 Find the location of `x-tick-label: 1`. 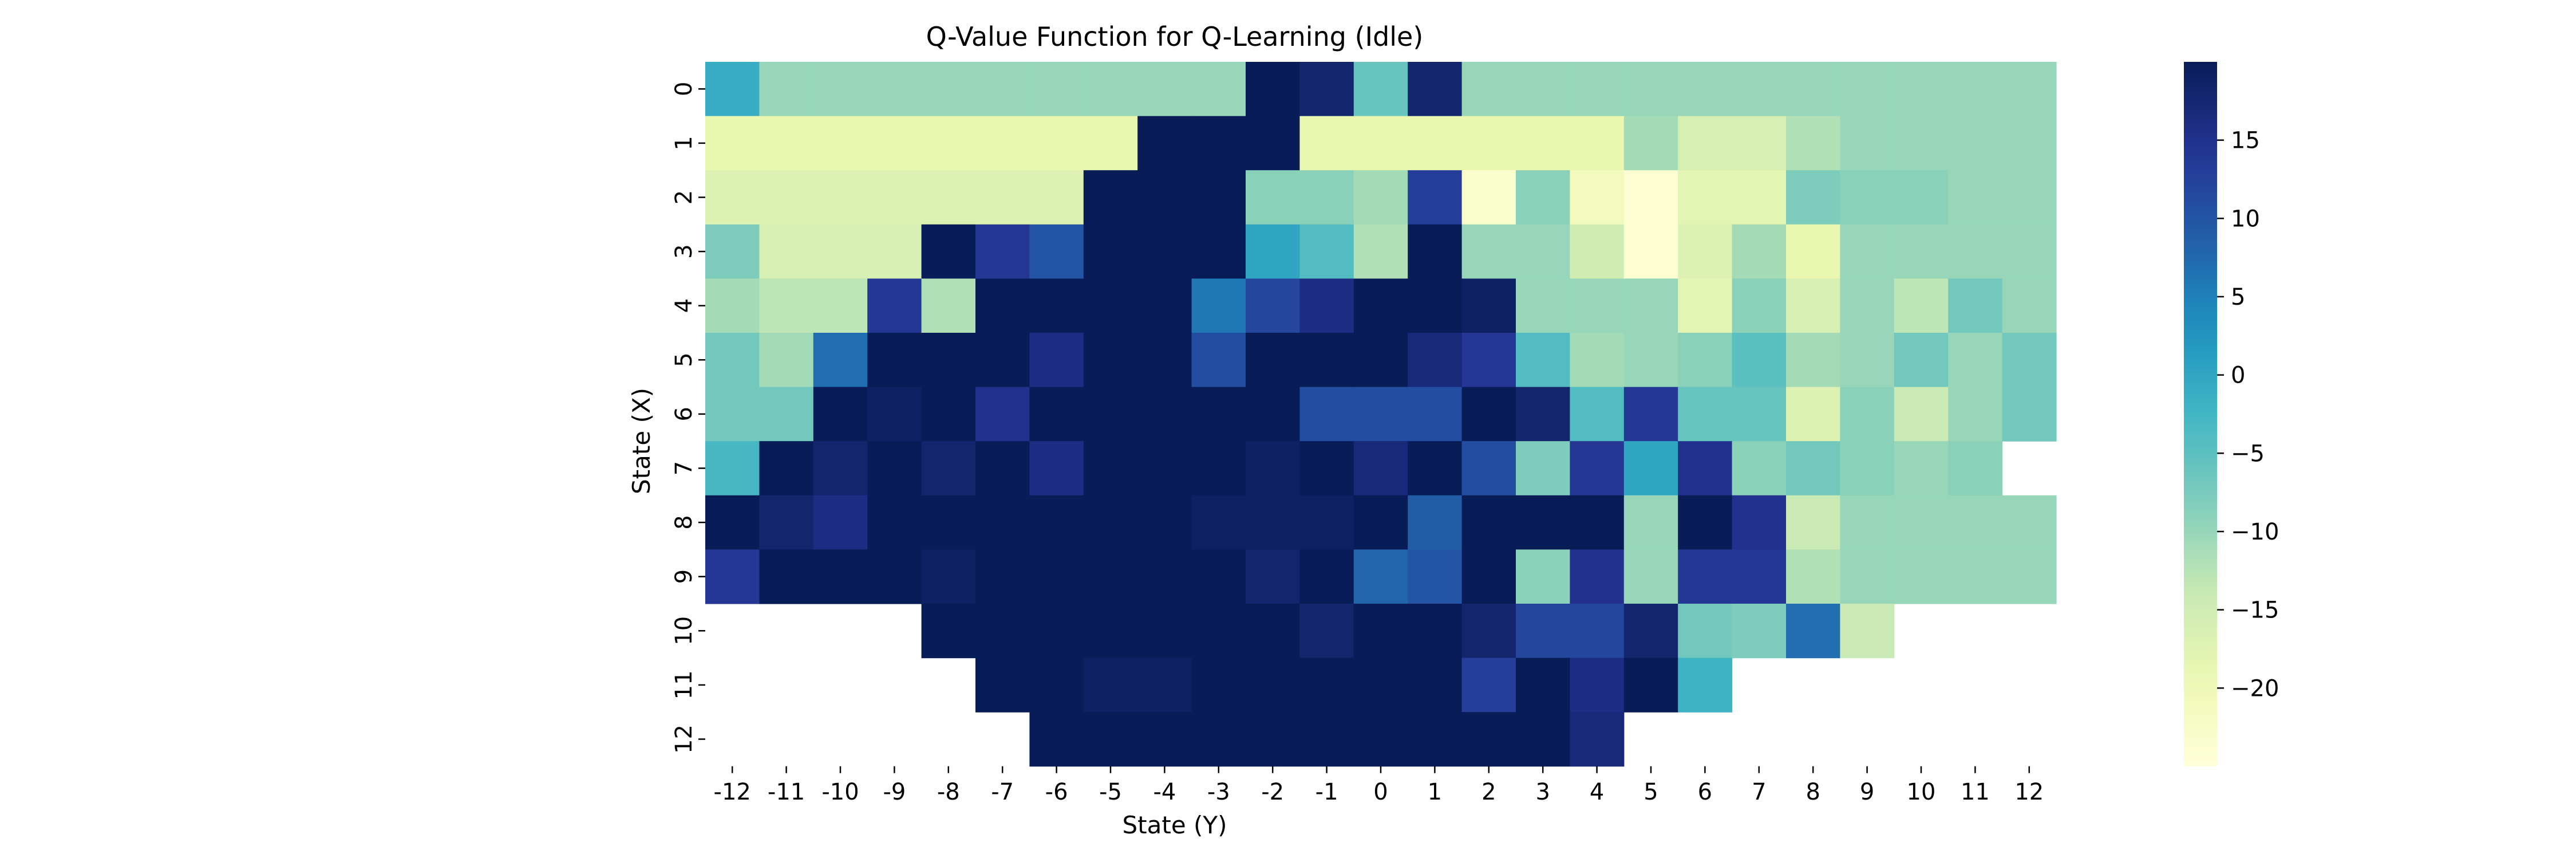

x-tick-label: 1 is located at coordinates (1435, 792).